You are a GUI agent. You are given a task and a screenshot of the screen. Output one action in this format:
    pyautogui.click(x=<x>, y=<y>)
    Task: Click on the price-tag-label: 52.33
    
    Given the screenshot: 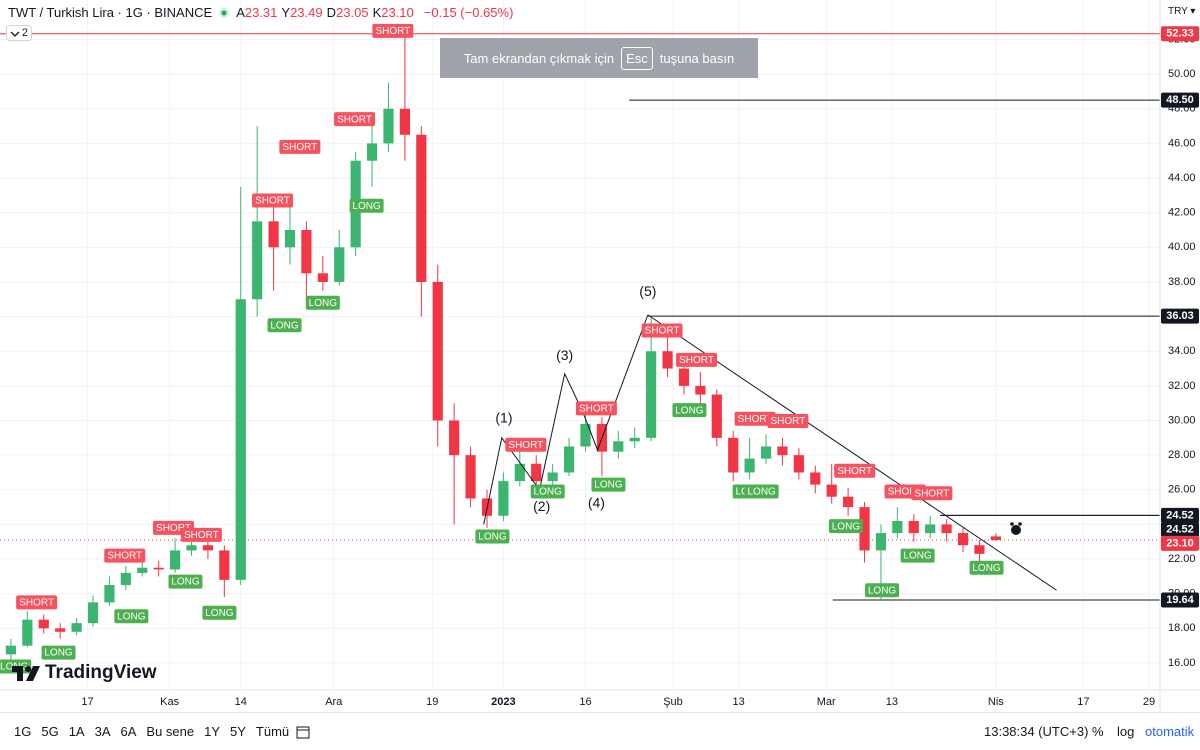 What is the action you would take?
    pyautogui.click(x=1180, y=34)
    